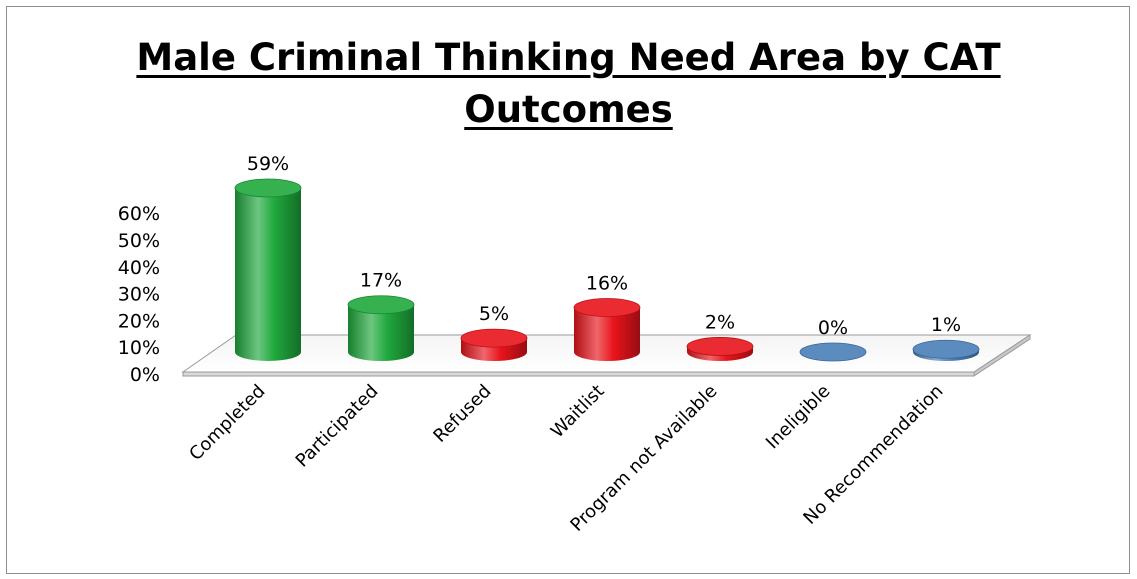 Image resolution: width=1137 pixels, height=579 pixels. What do you see at coordinates (227, 423) in the screenshot?
I see `category-label: Completed` at bounding box center [227, 423].